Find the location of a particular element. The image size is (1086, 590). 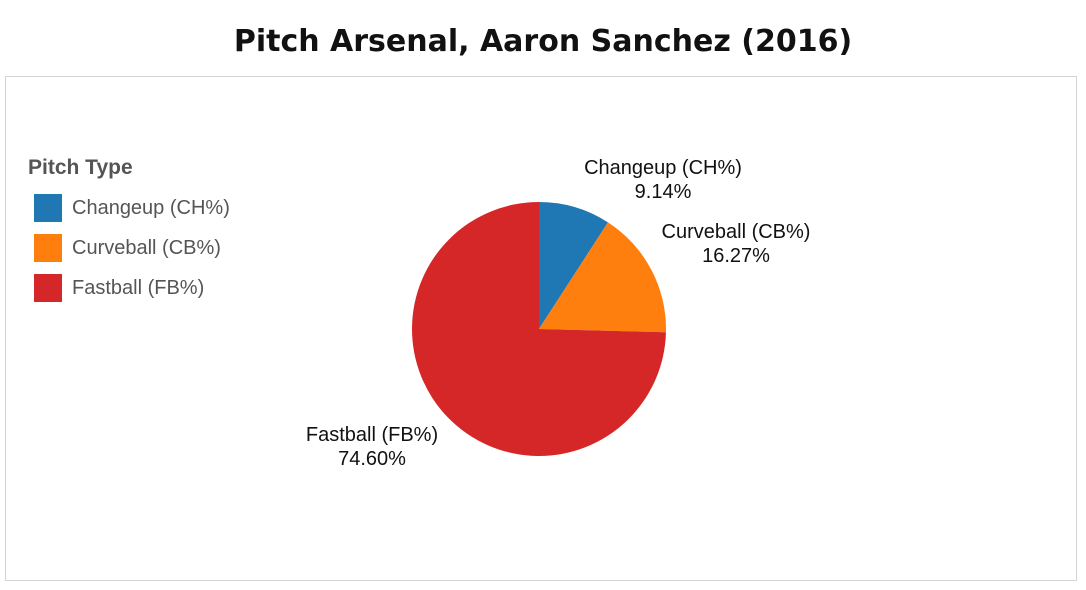

legend-item-curveball: Curveball (CB%) is located at coordinates (129, 248).